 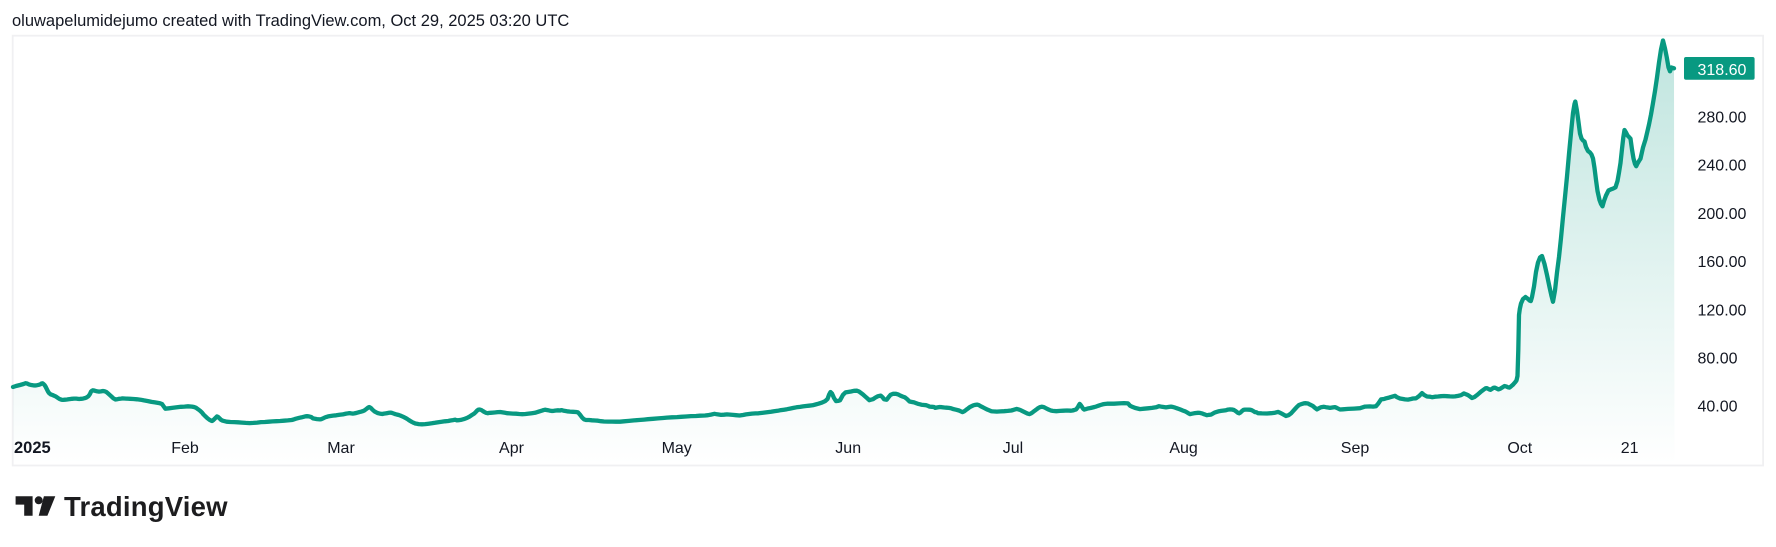 I want to click on svg-text: 200.00, so click(x=1722, y=214).